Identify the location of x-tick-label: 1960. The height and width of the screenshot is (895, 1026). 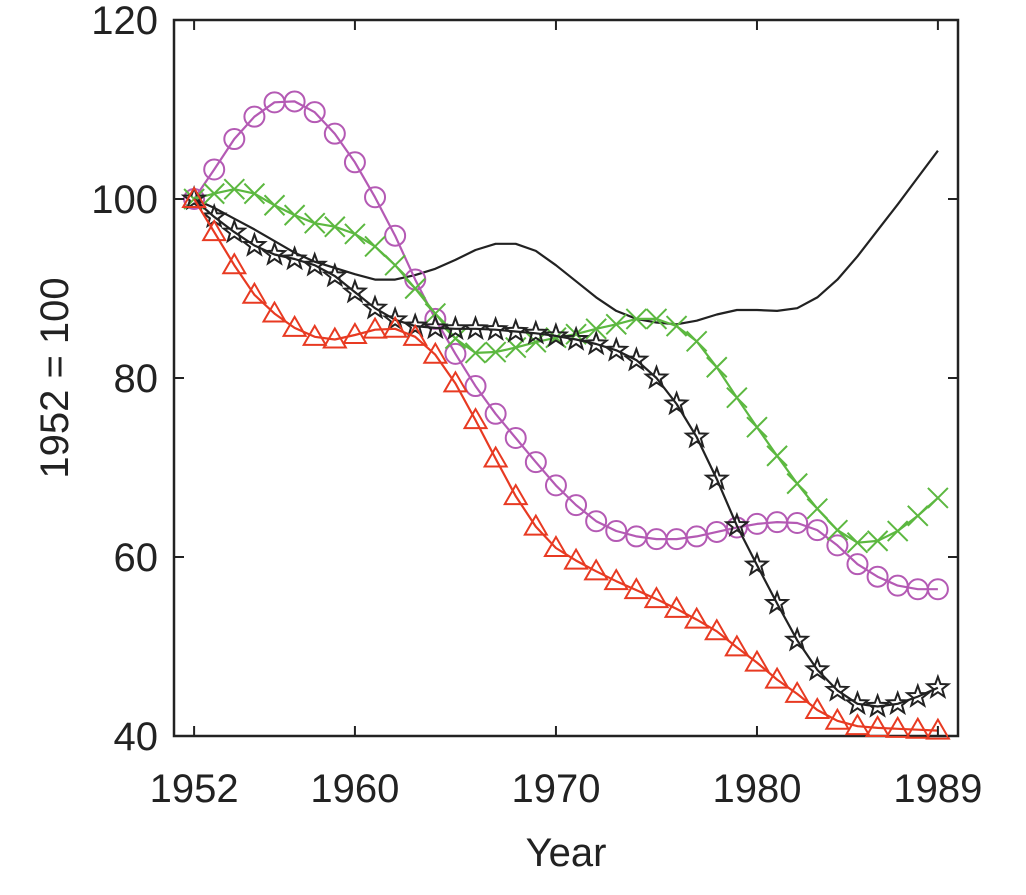
(354, 789).